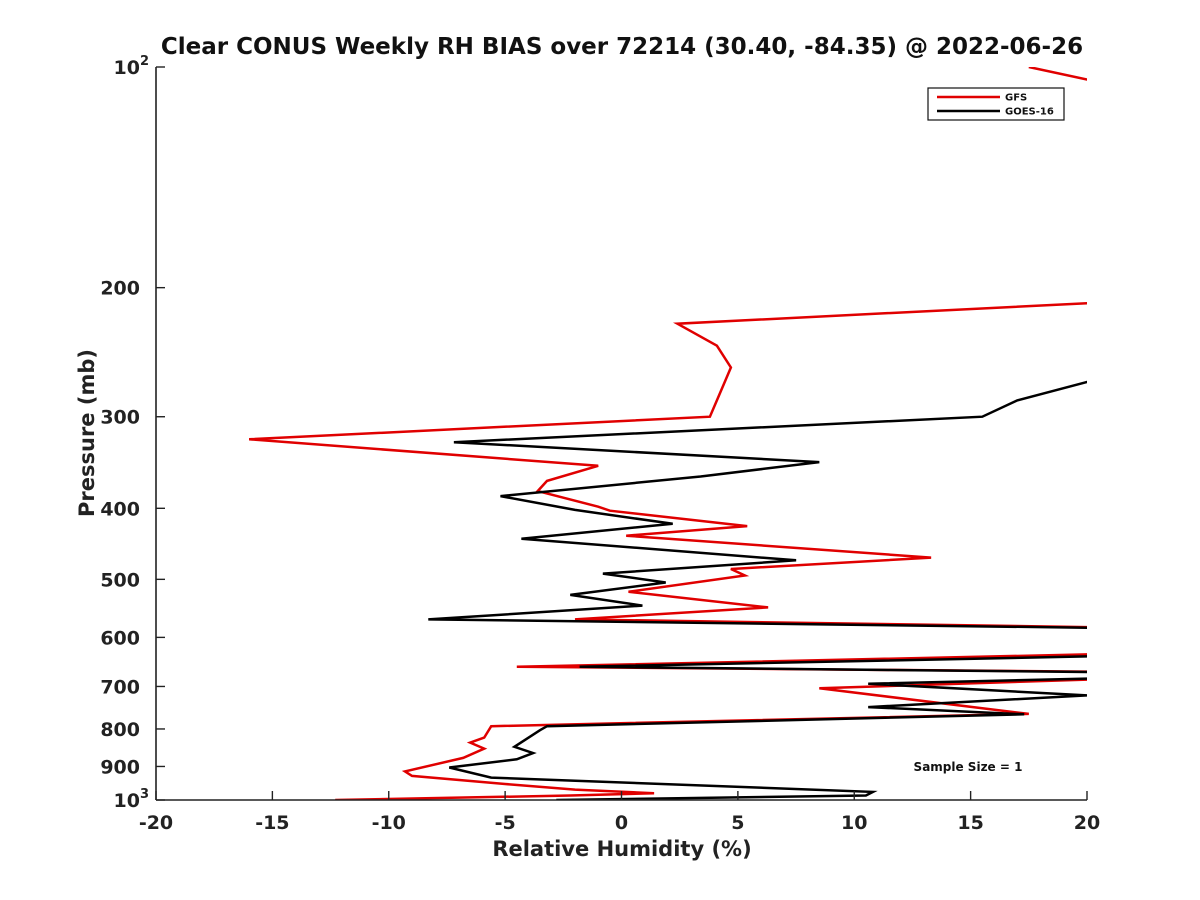 This screenshot has width=1200, height=900. Describe the element at coordinates (120, 289) in the screenshot. I see `y-tick-label: 200` at that location.